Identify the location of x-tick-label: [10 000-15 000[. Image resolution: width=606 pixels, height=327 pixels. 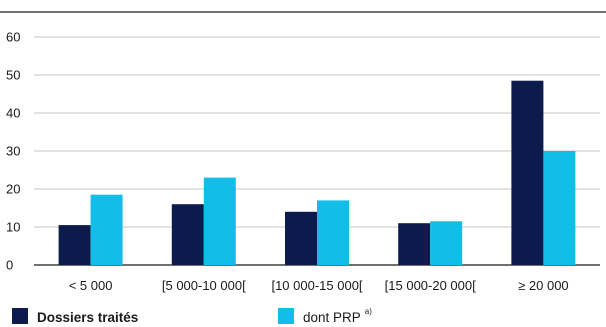
(316, 285).